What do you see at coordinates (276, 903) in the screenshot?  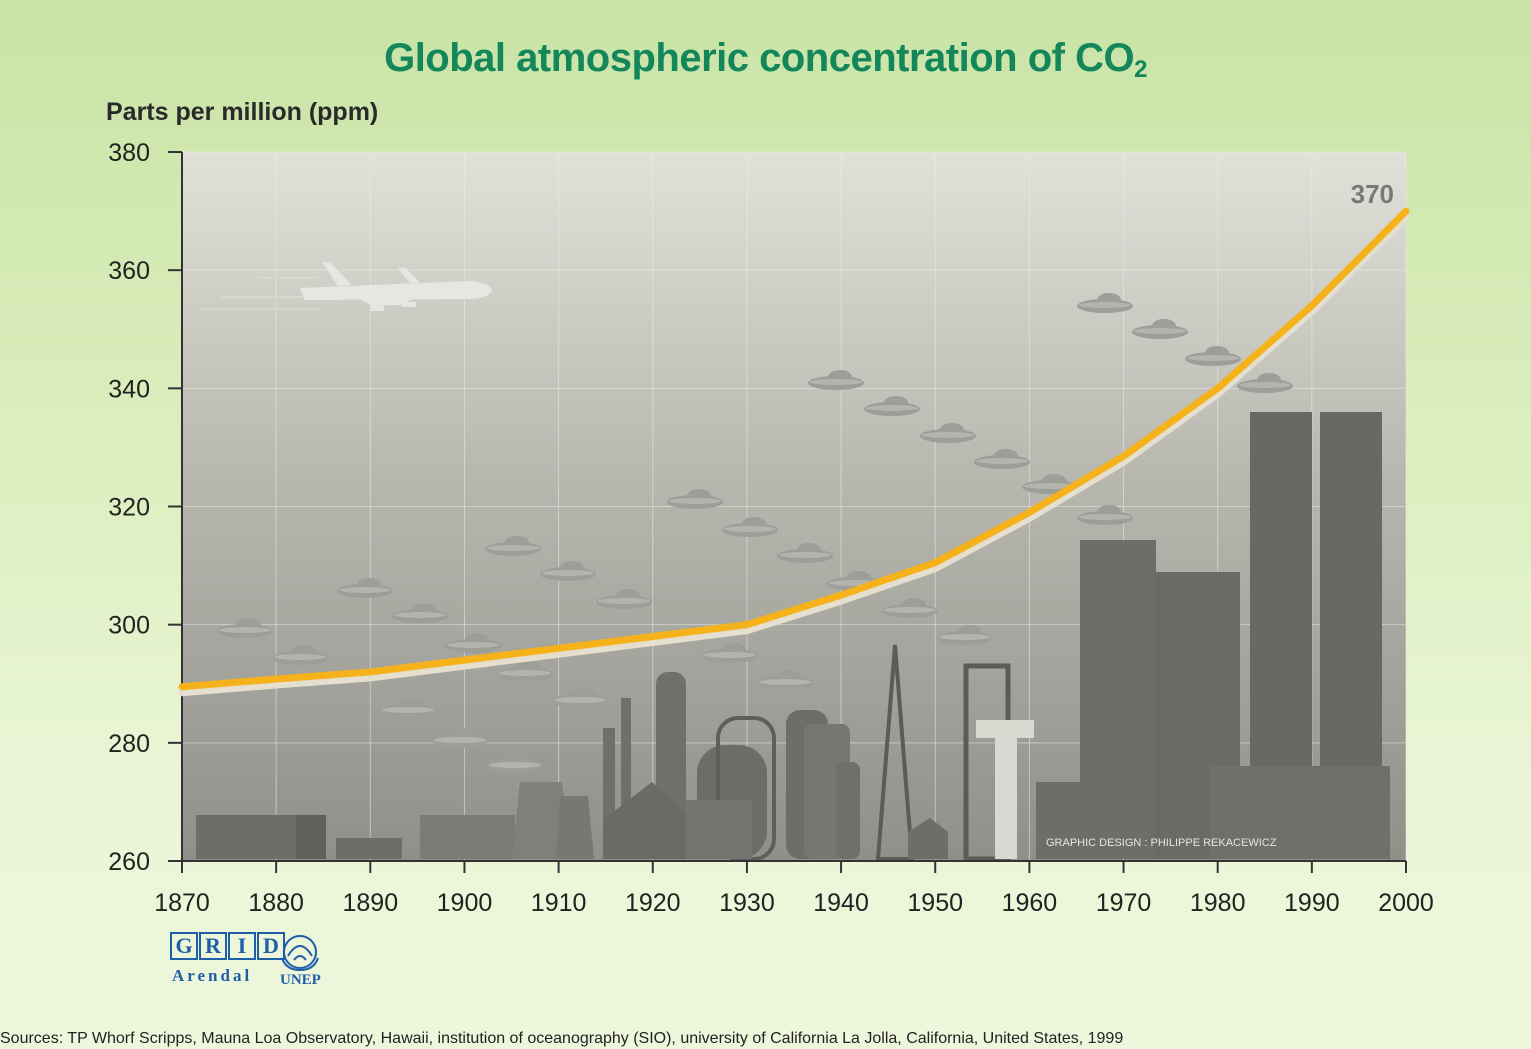 I see `x-tick-label: 1880` at bounding box center [276, 903].